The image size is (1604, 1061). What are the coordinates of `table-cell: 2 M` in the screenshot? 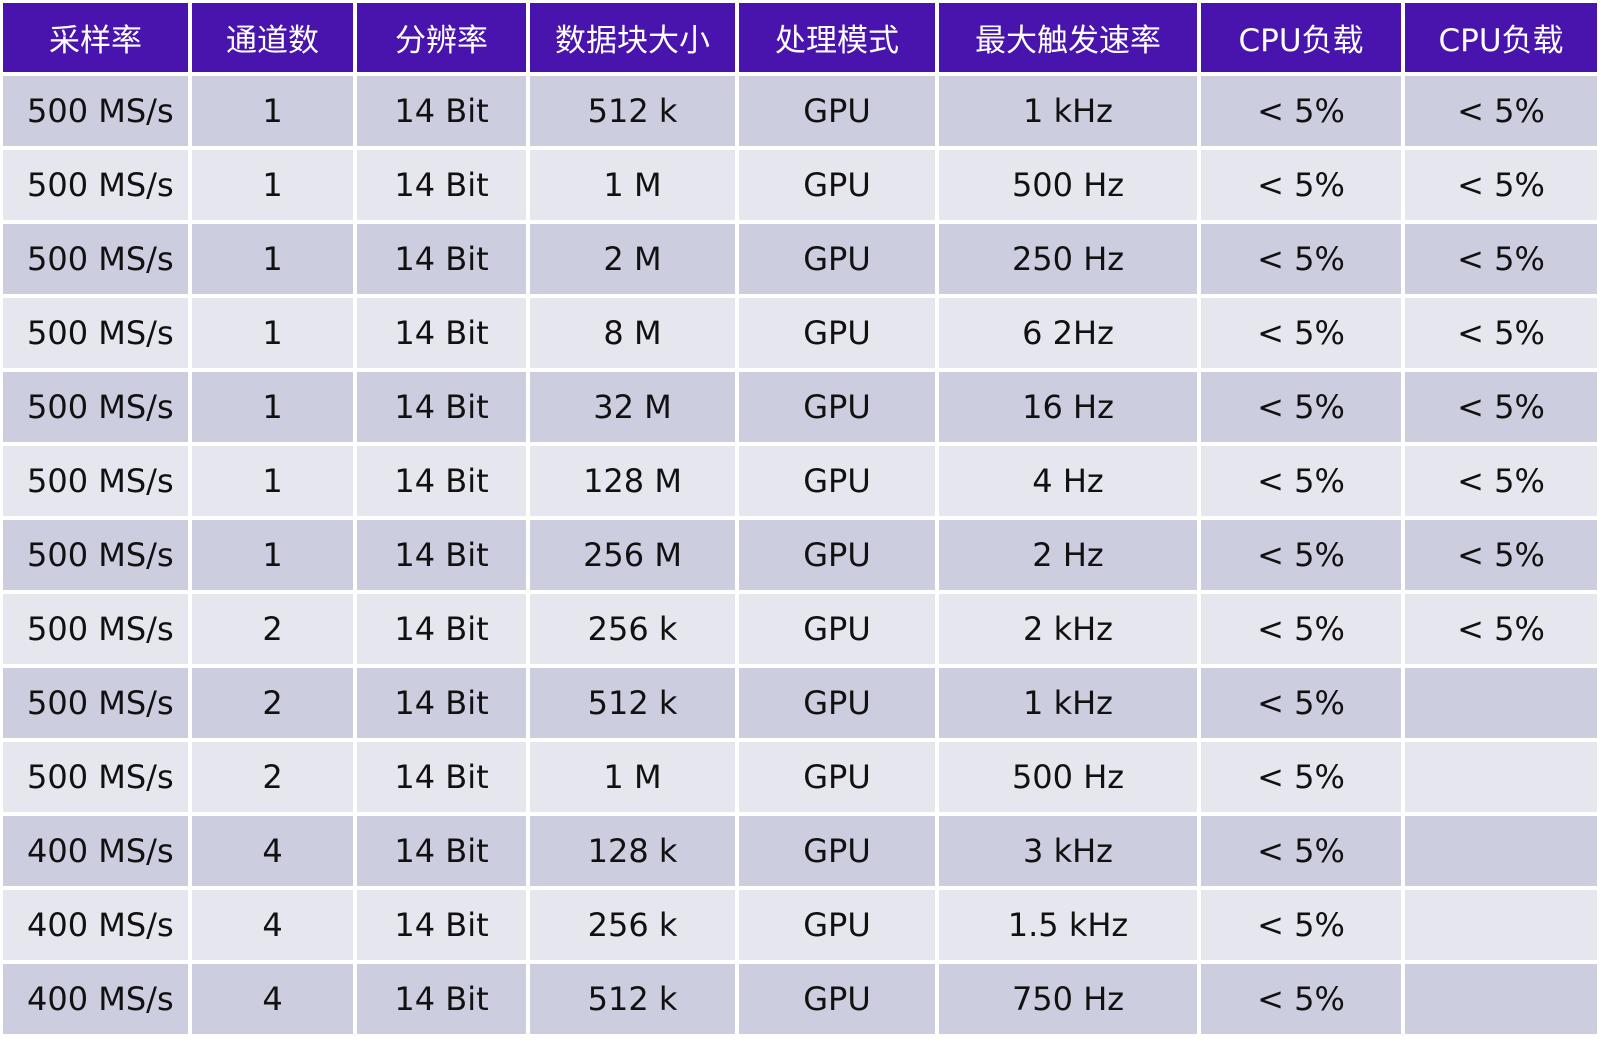 It's located at (632, 259).